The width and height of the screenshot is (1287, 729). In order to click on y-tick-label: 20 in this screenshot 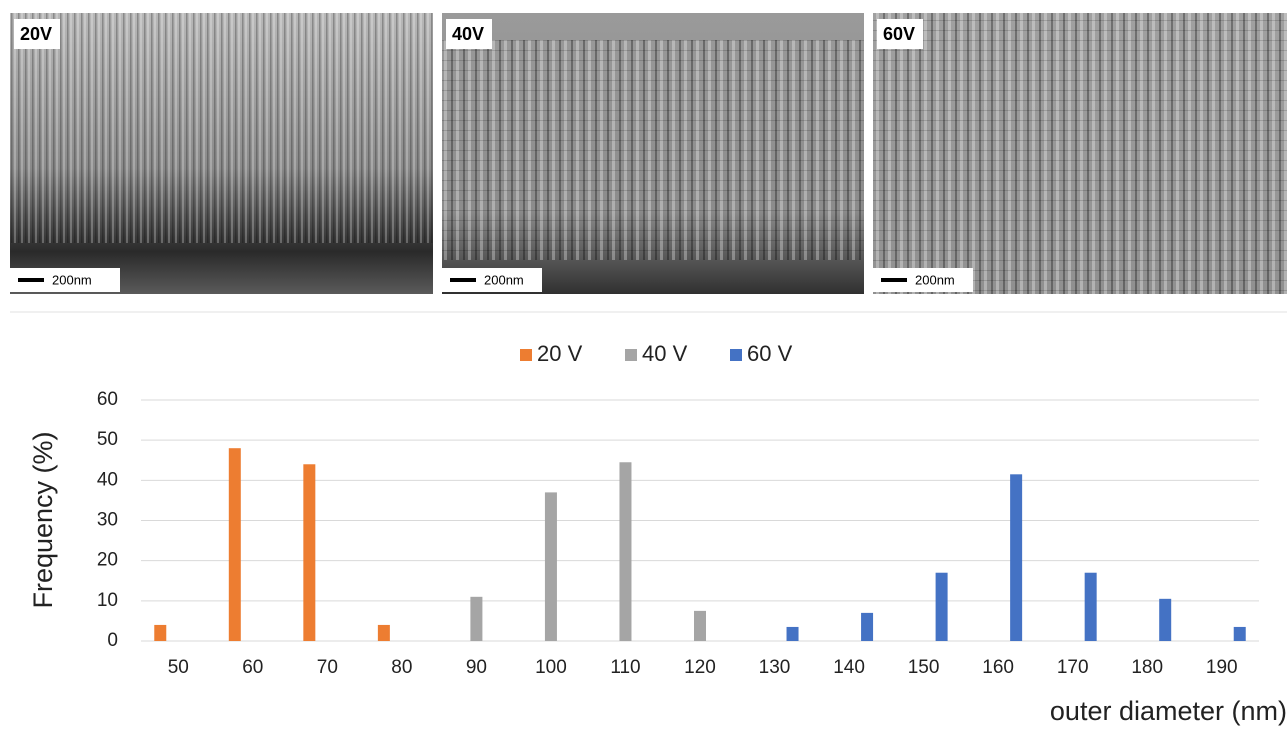, I will do `click(107, 560)`.